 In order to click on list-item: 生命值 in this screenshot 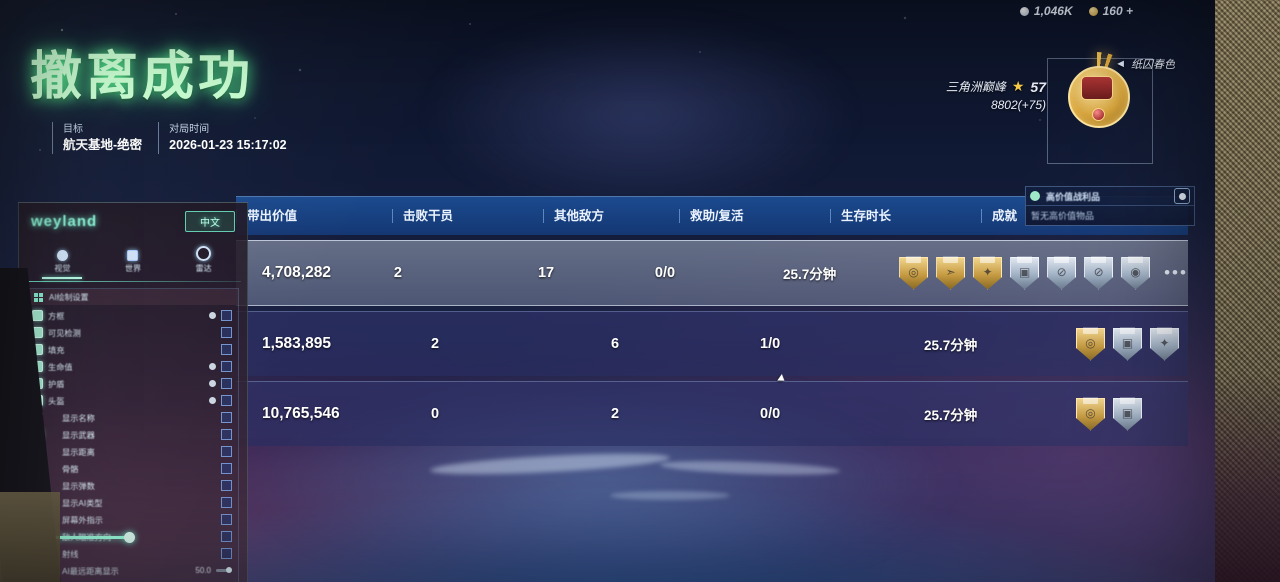, I will do `click(133, 366)`.